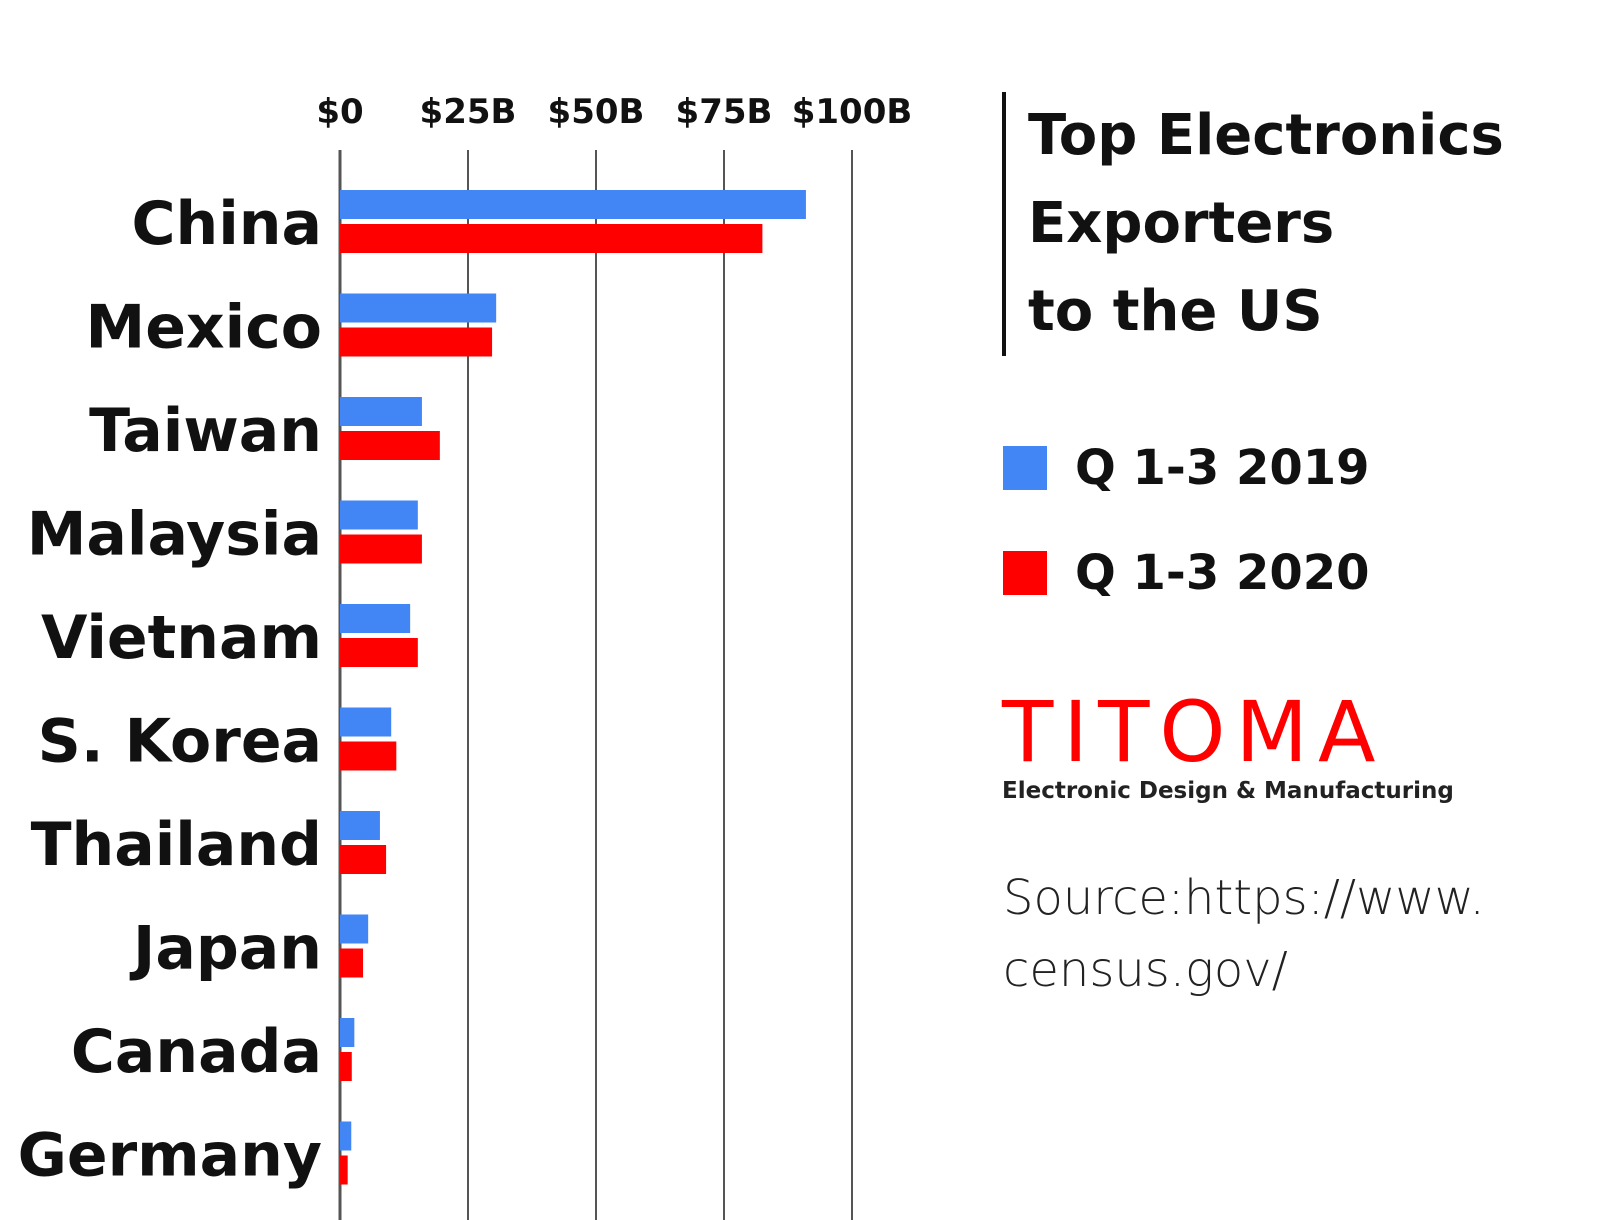  What do you see at coordinates (174, 535) in the screenshot?
I see `category-label: Malaysia` at bounding box center [174, 535].